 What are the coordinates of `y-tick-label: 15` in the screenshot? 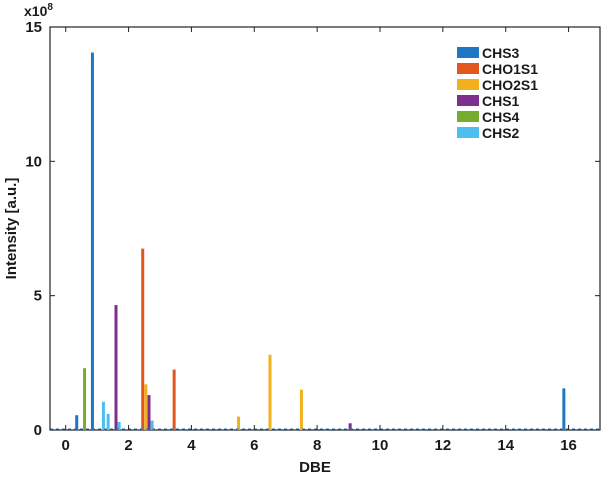 It's located at (33, 27).